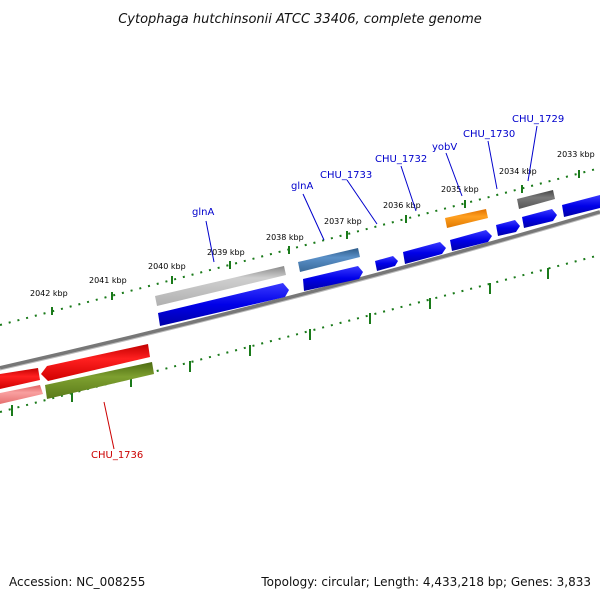 The height and width of the screenshot is (600, 600). I want to click on gene-yobV-orange, so click(466, 218).